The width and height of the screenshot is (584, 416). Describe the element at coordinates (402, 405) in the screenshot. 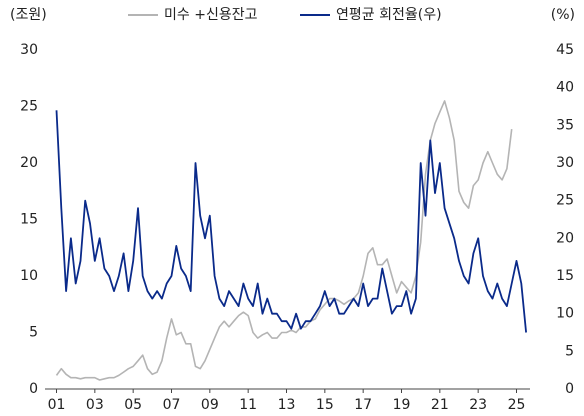

I see `x-tick-label: 19` at that location.